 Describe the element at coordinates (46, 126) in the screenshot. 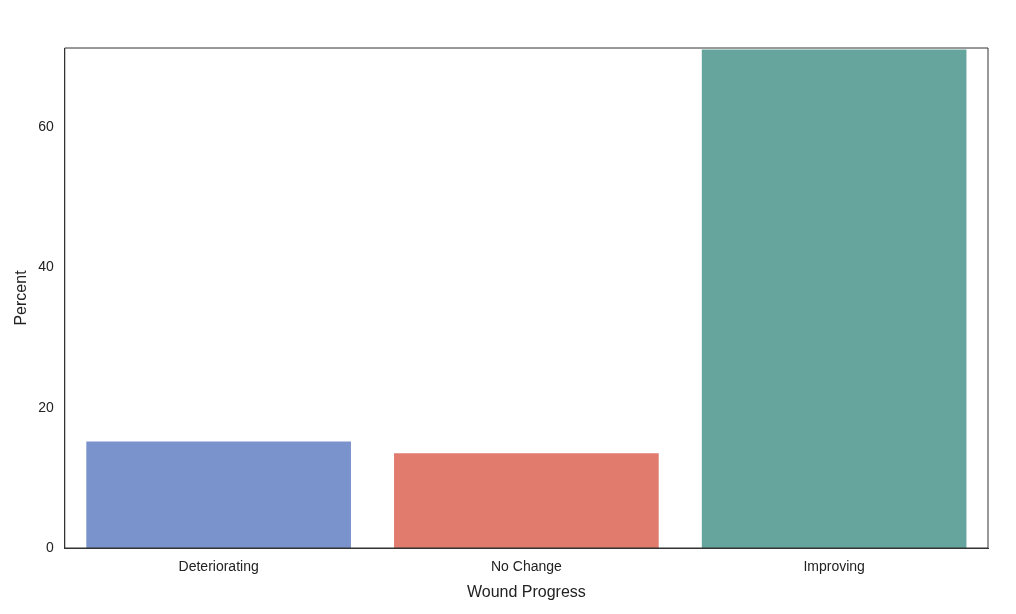

I see `y-tick-label: 60` at that location.